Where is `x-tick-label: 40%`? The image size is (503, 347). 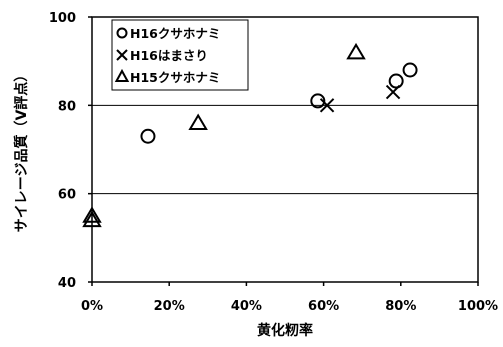 x-tick-label: 40% is located at coordinates (246, 306).